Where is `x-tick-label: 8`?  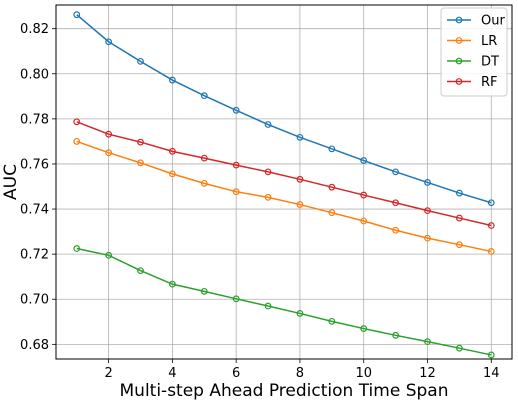 x-tick-label: 8 is located at coordinates (300, 373).